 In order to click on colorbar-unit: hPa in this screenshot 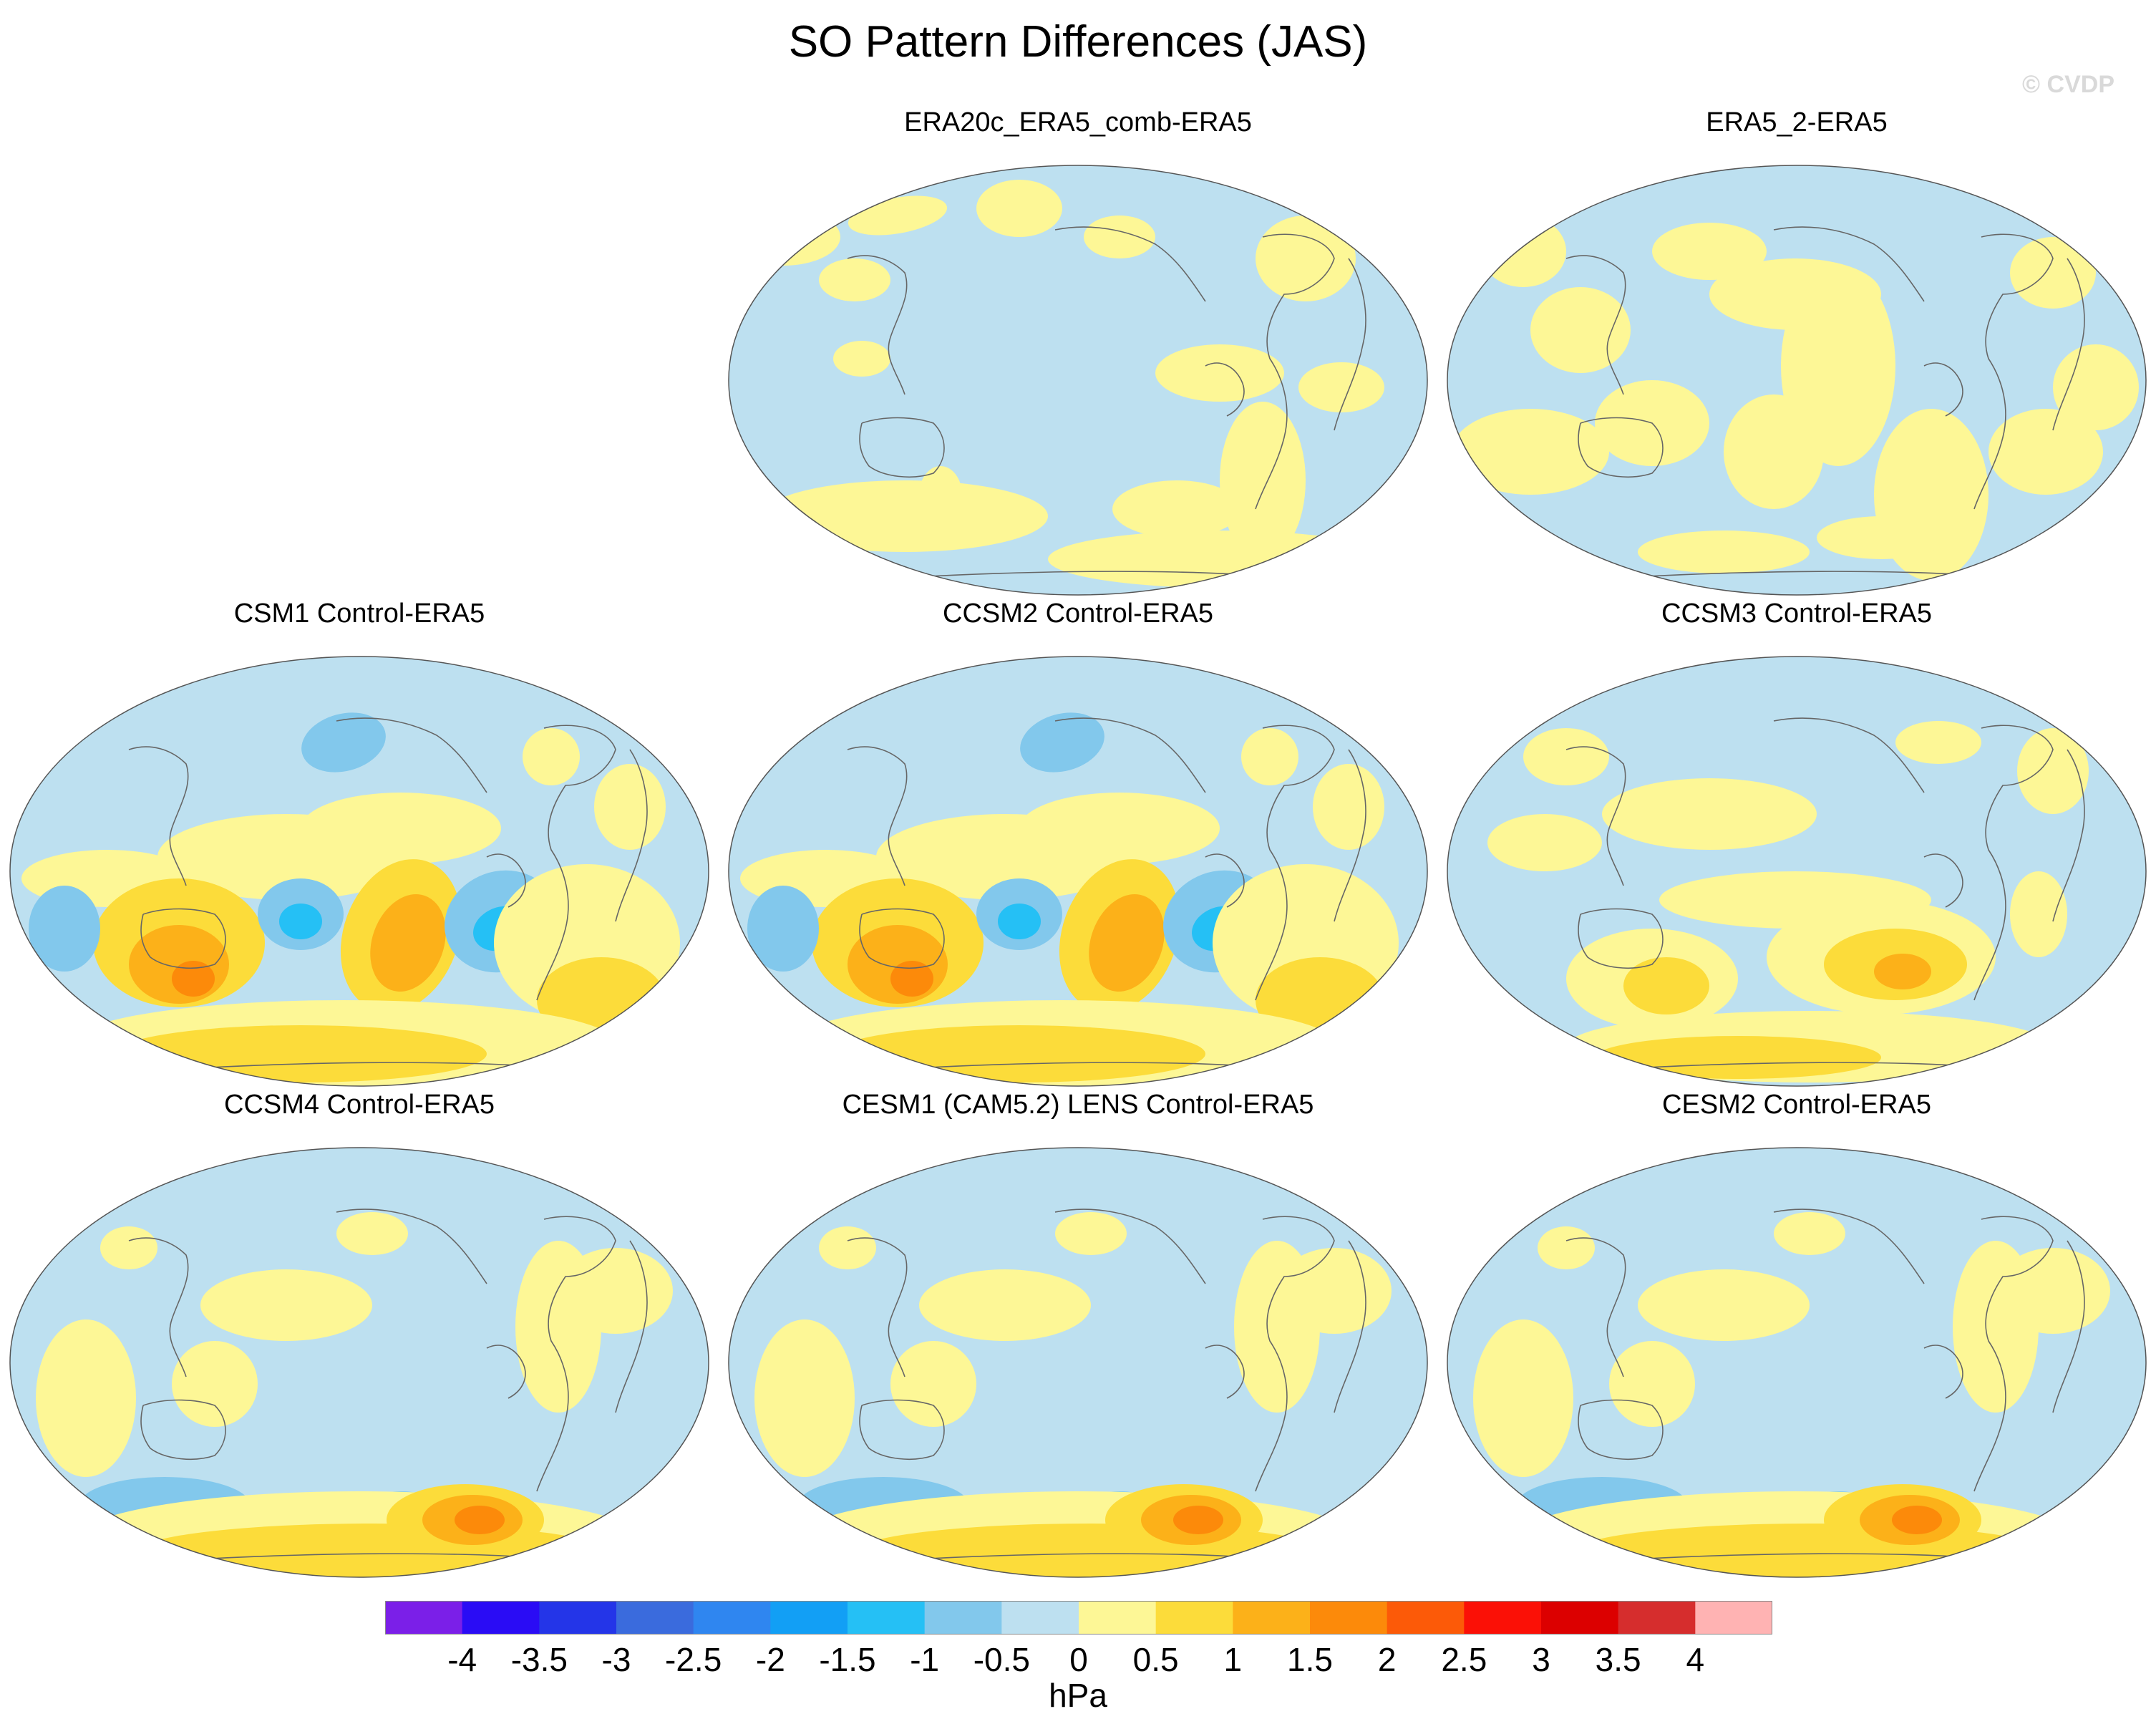, I will do `click(1078, 1696)`.